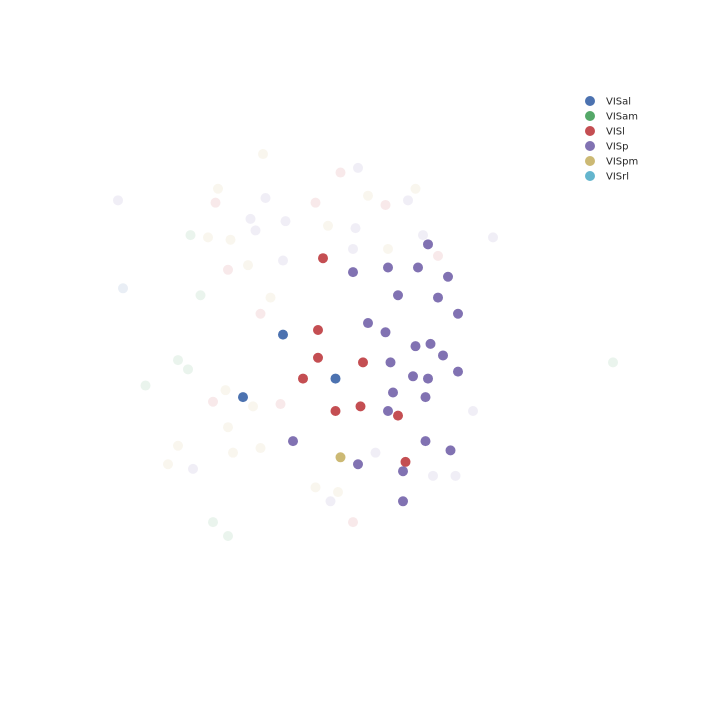  I want to click on legend-item-visal: VISal, so click(608, 102).